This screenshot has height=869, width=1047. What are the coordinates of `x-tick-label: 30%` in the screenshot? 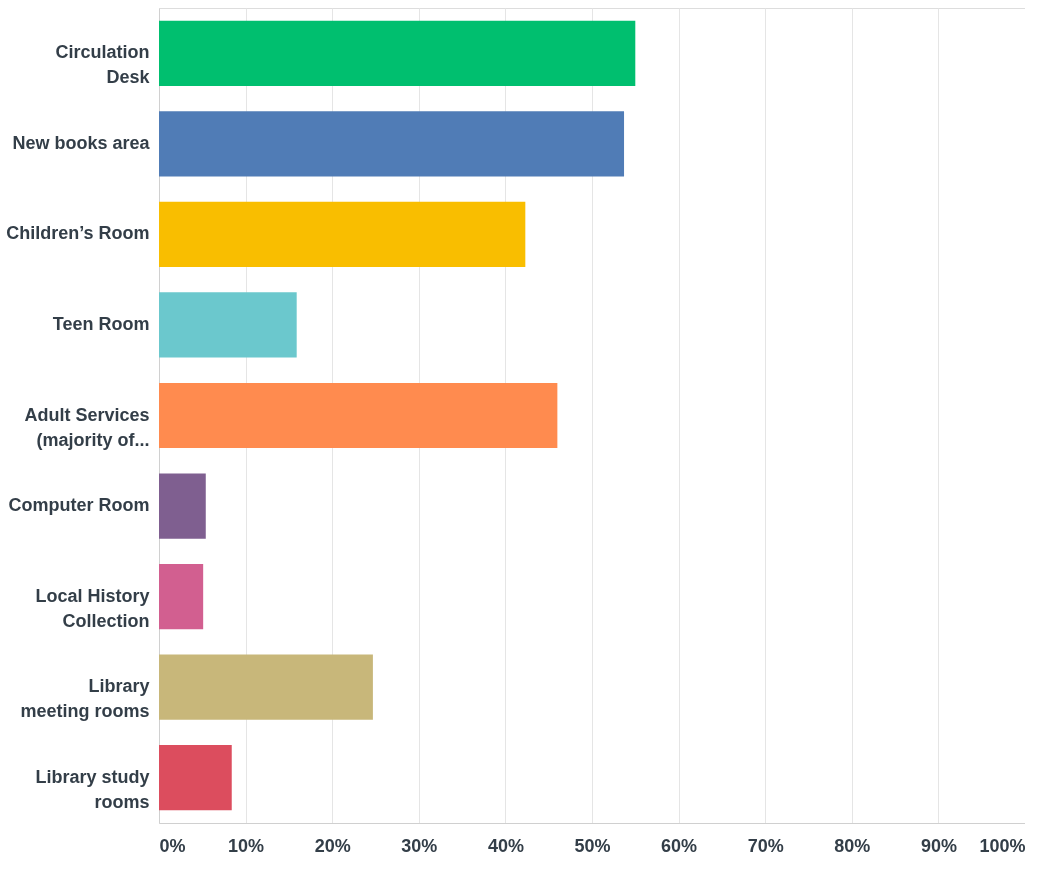 It's located at (419, 845).